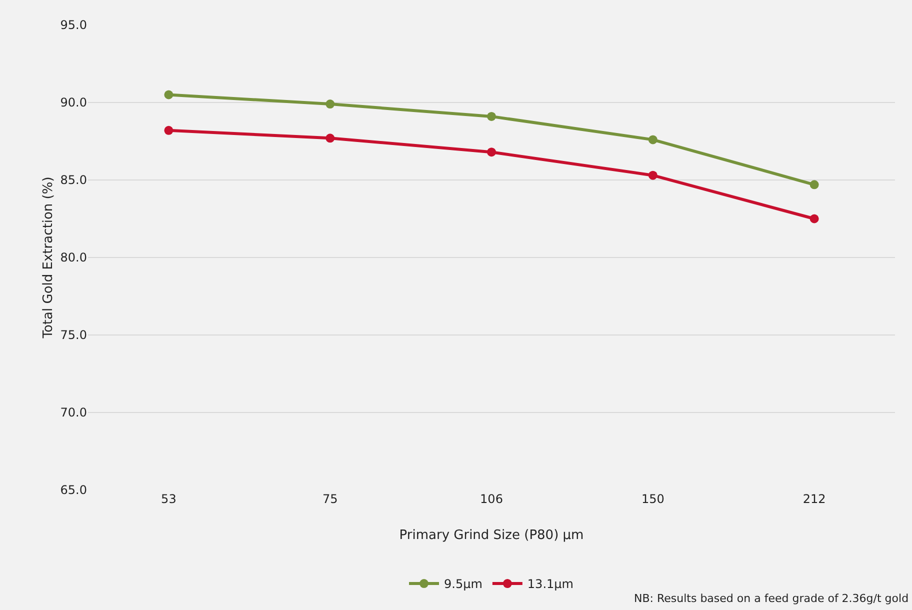  I want to click on y-axis-title: Total Gold Extraction (%), so click(48, 258).